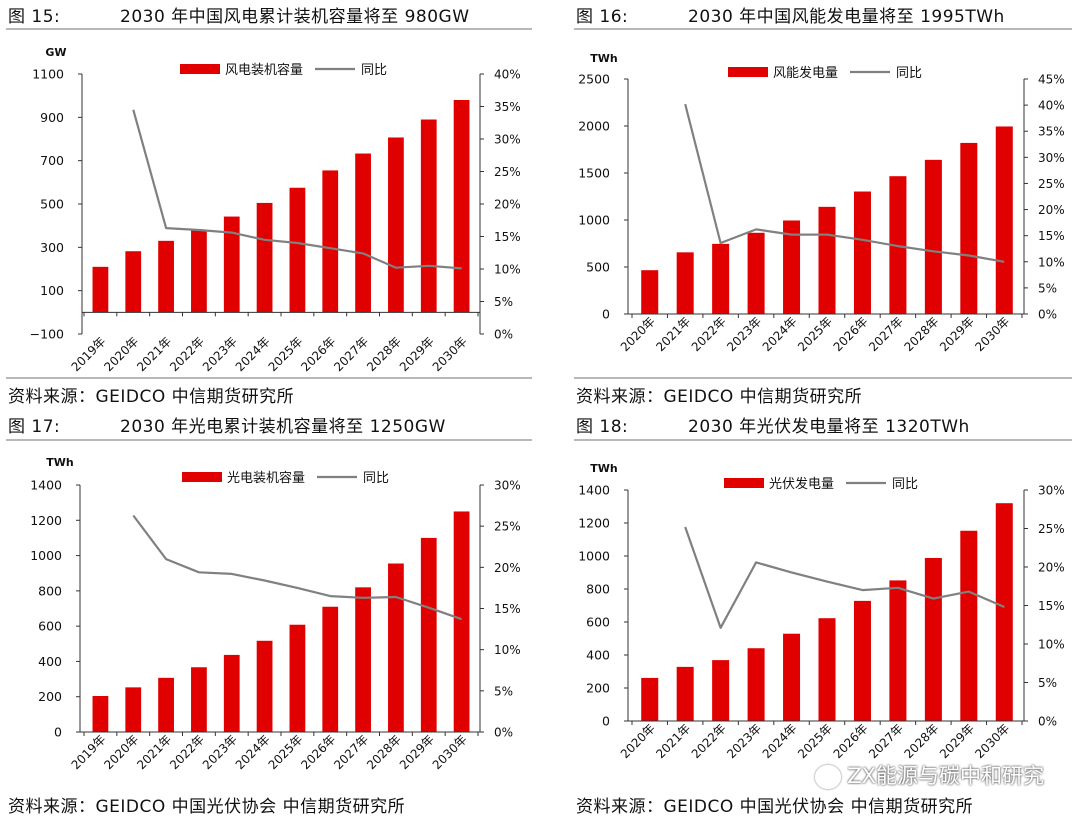  Describe the element at coordinates (1051, 184) in the screenshot. I see `right-tick-label: 25%` at that location.